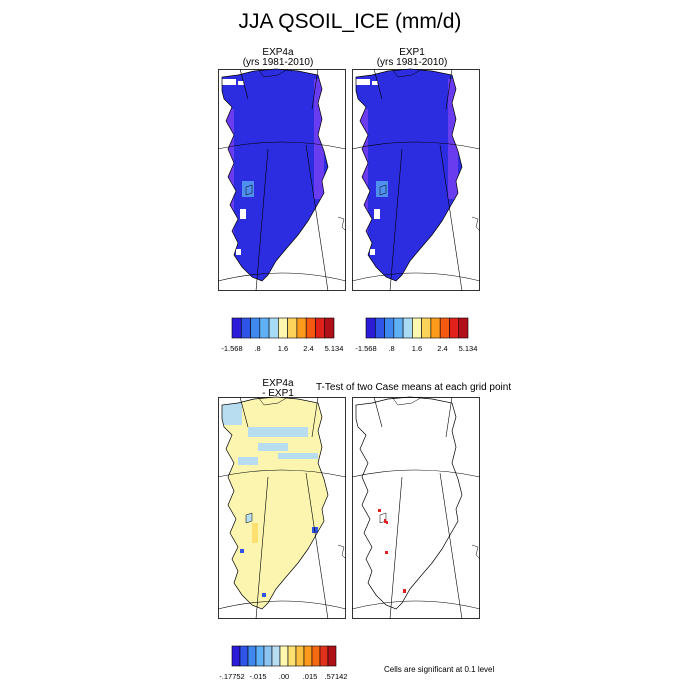 The width and height of the screenshot is (700, 700). I want to click on colorbar-tick-label: .57142, so click(336, 676).